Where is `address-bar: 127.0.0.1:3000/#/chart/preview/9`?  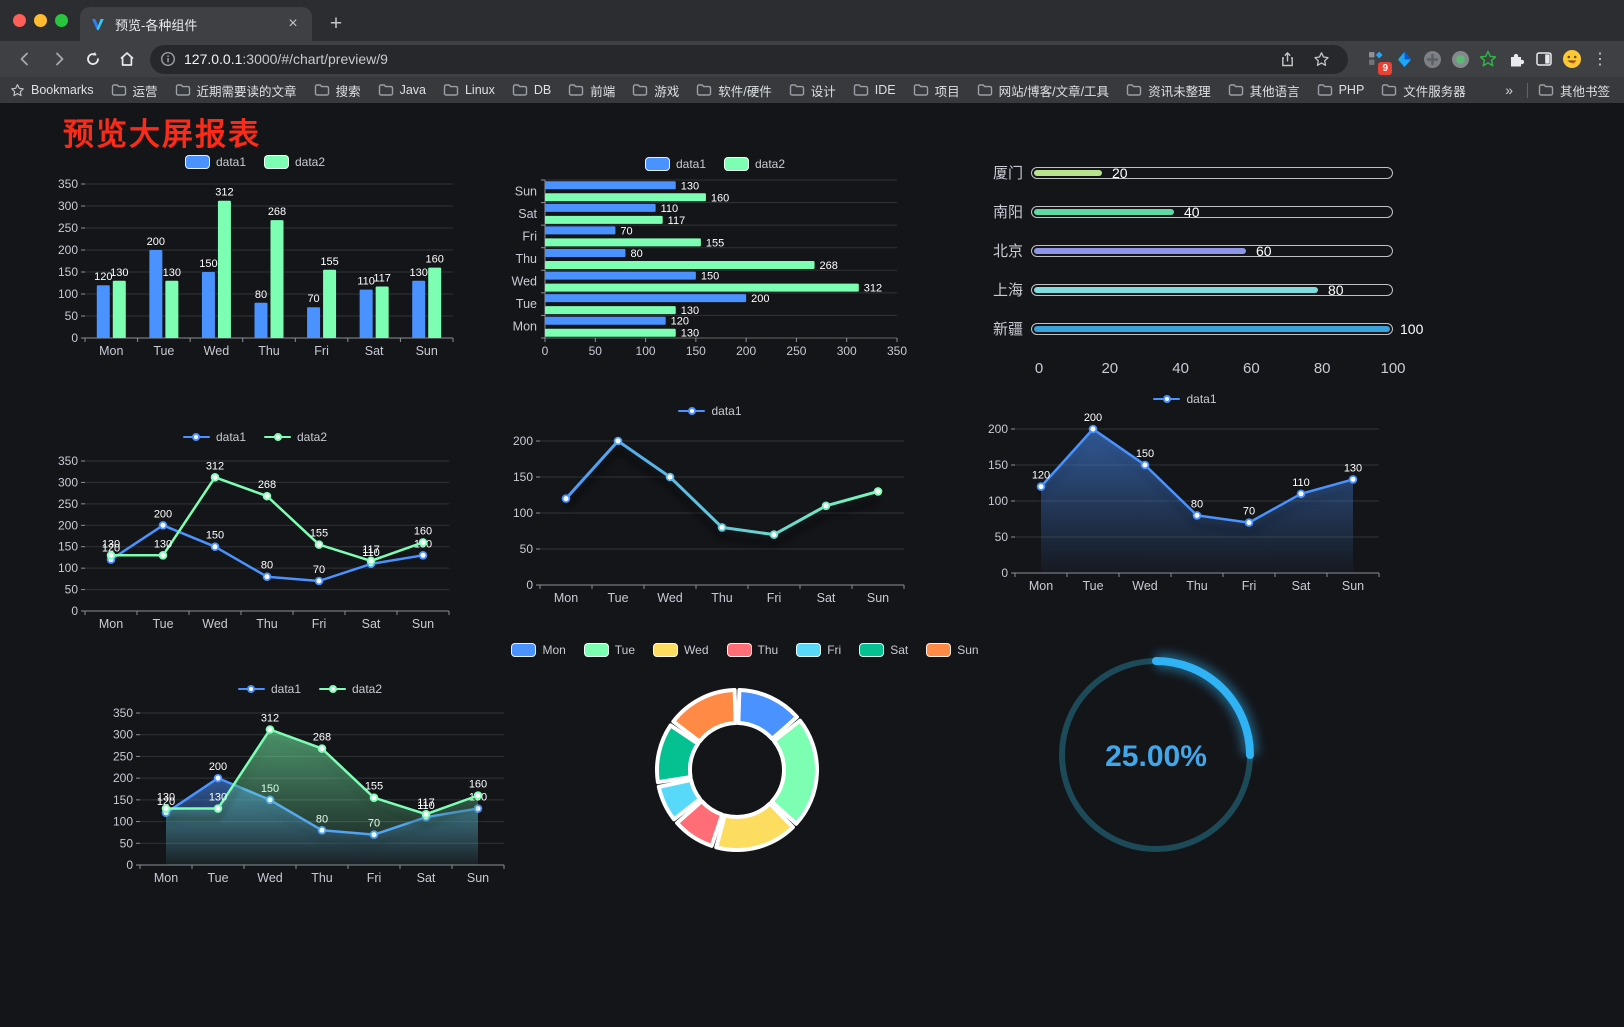
address-bar: 127.0.0.1:3000/#/chart/preview/9 is located at coordinates (749, 59).